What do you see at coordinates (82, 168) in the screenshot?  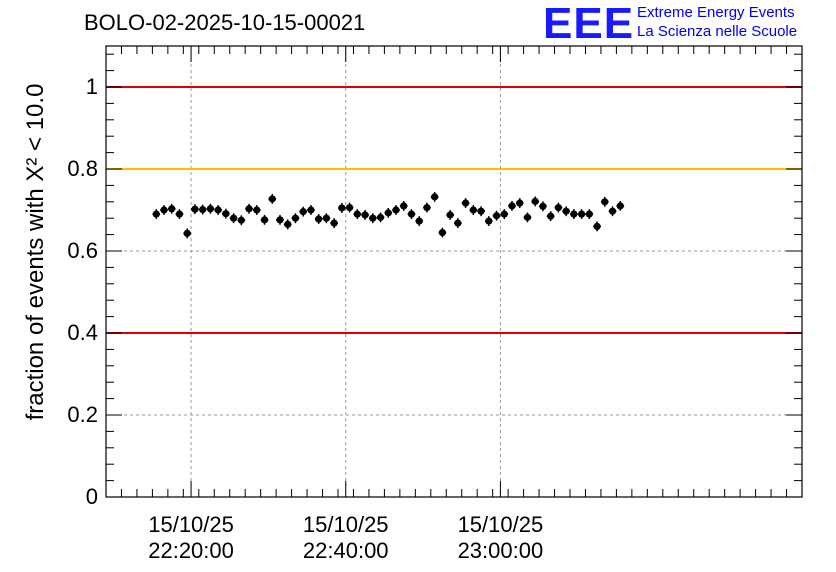 I see `y-tick-label: 0.8` at bounding box center [82, 168].